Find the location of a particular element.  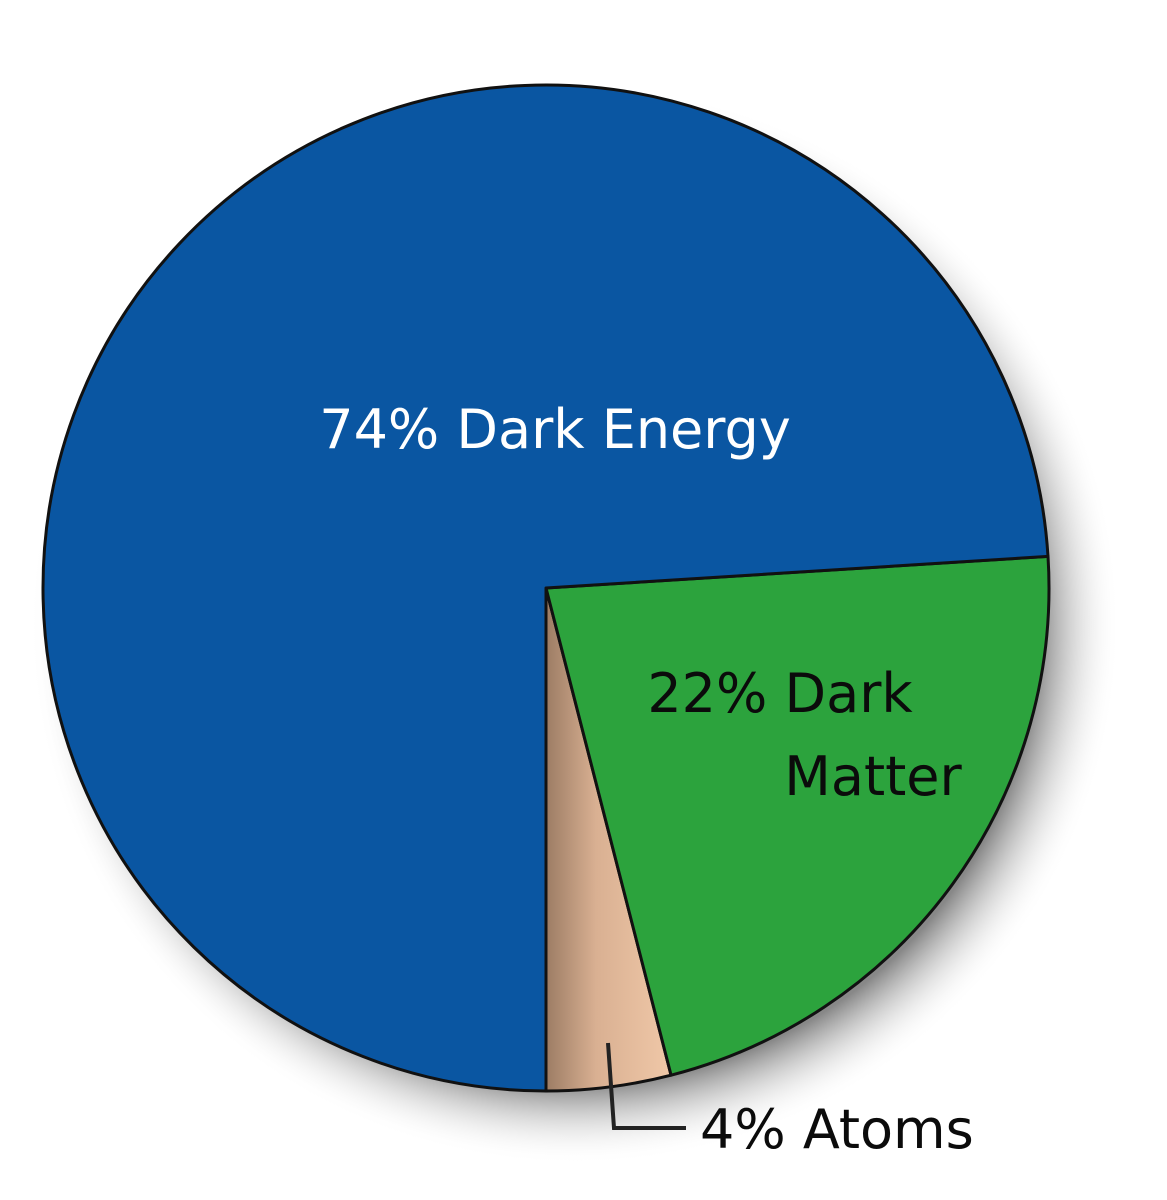

slice-label-atoms: 4% Atoms is located at coordinates (837, 1129).